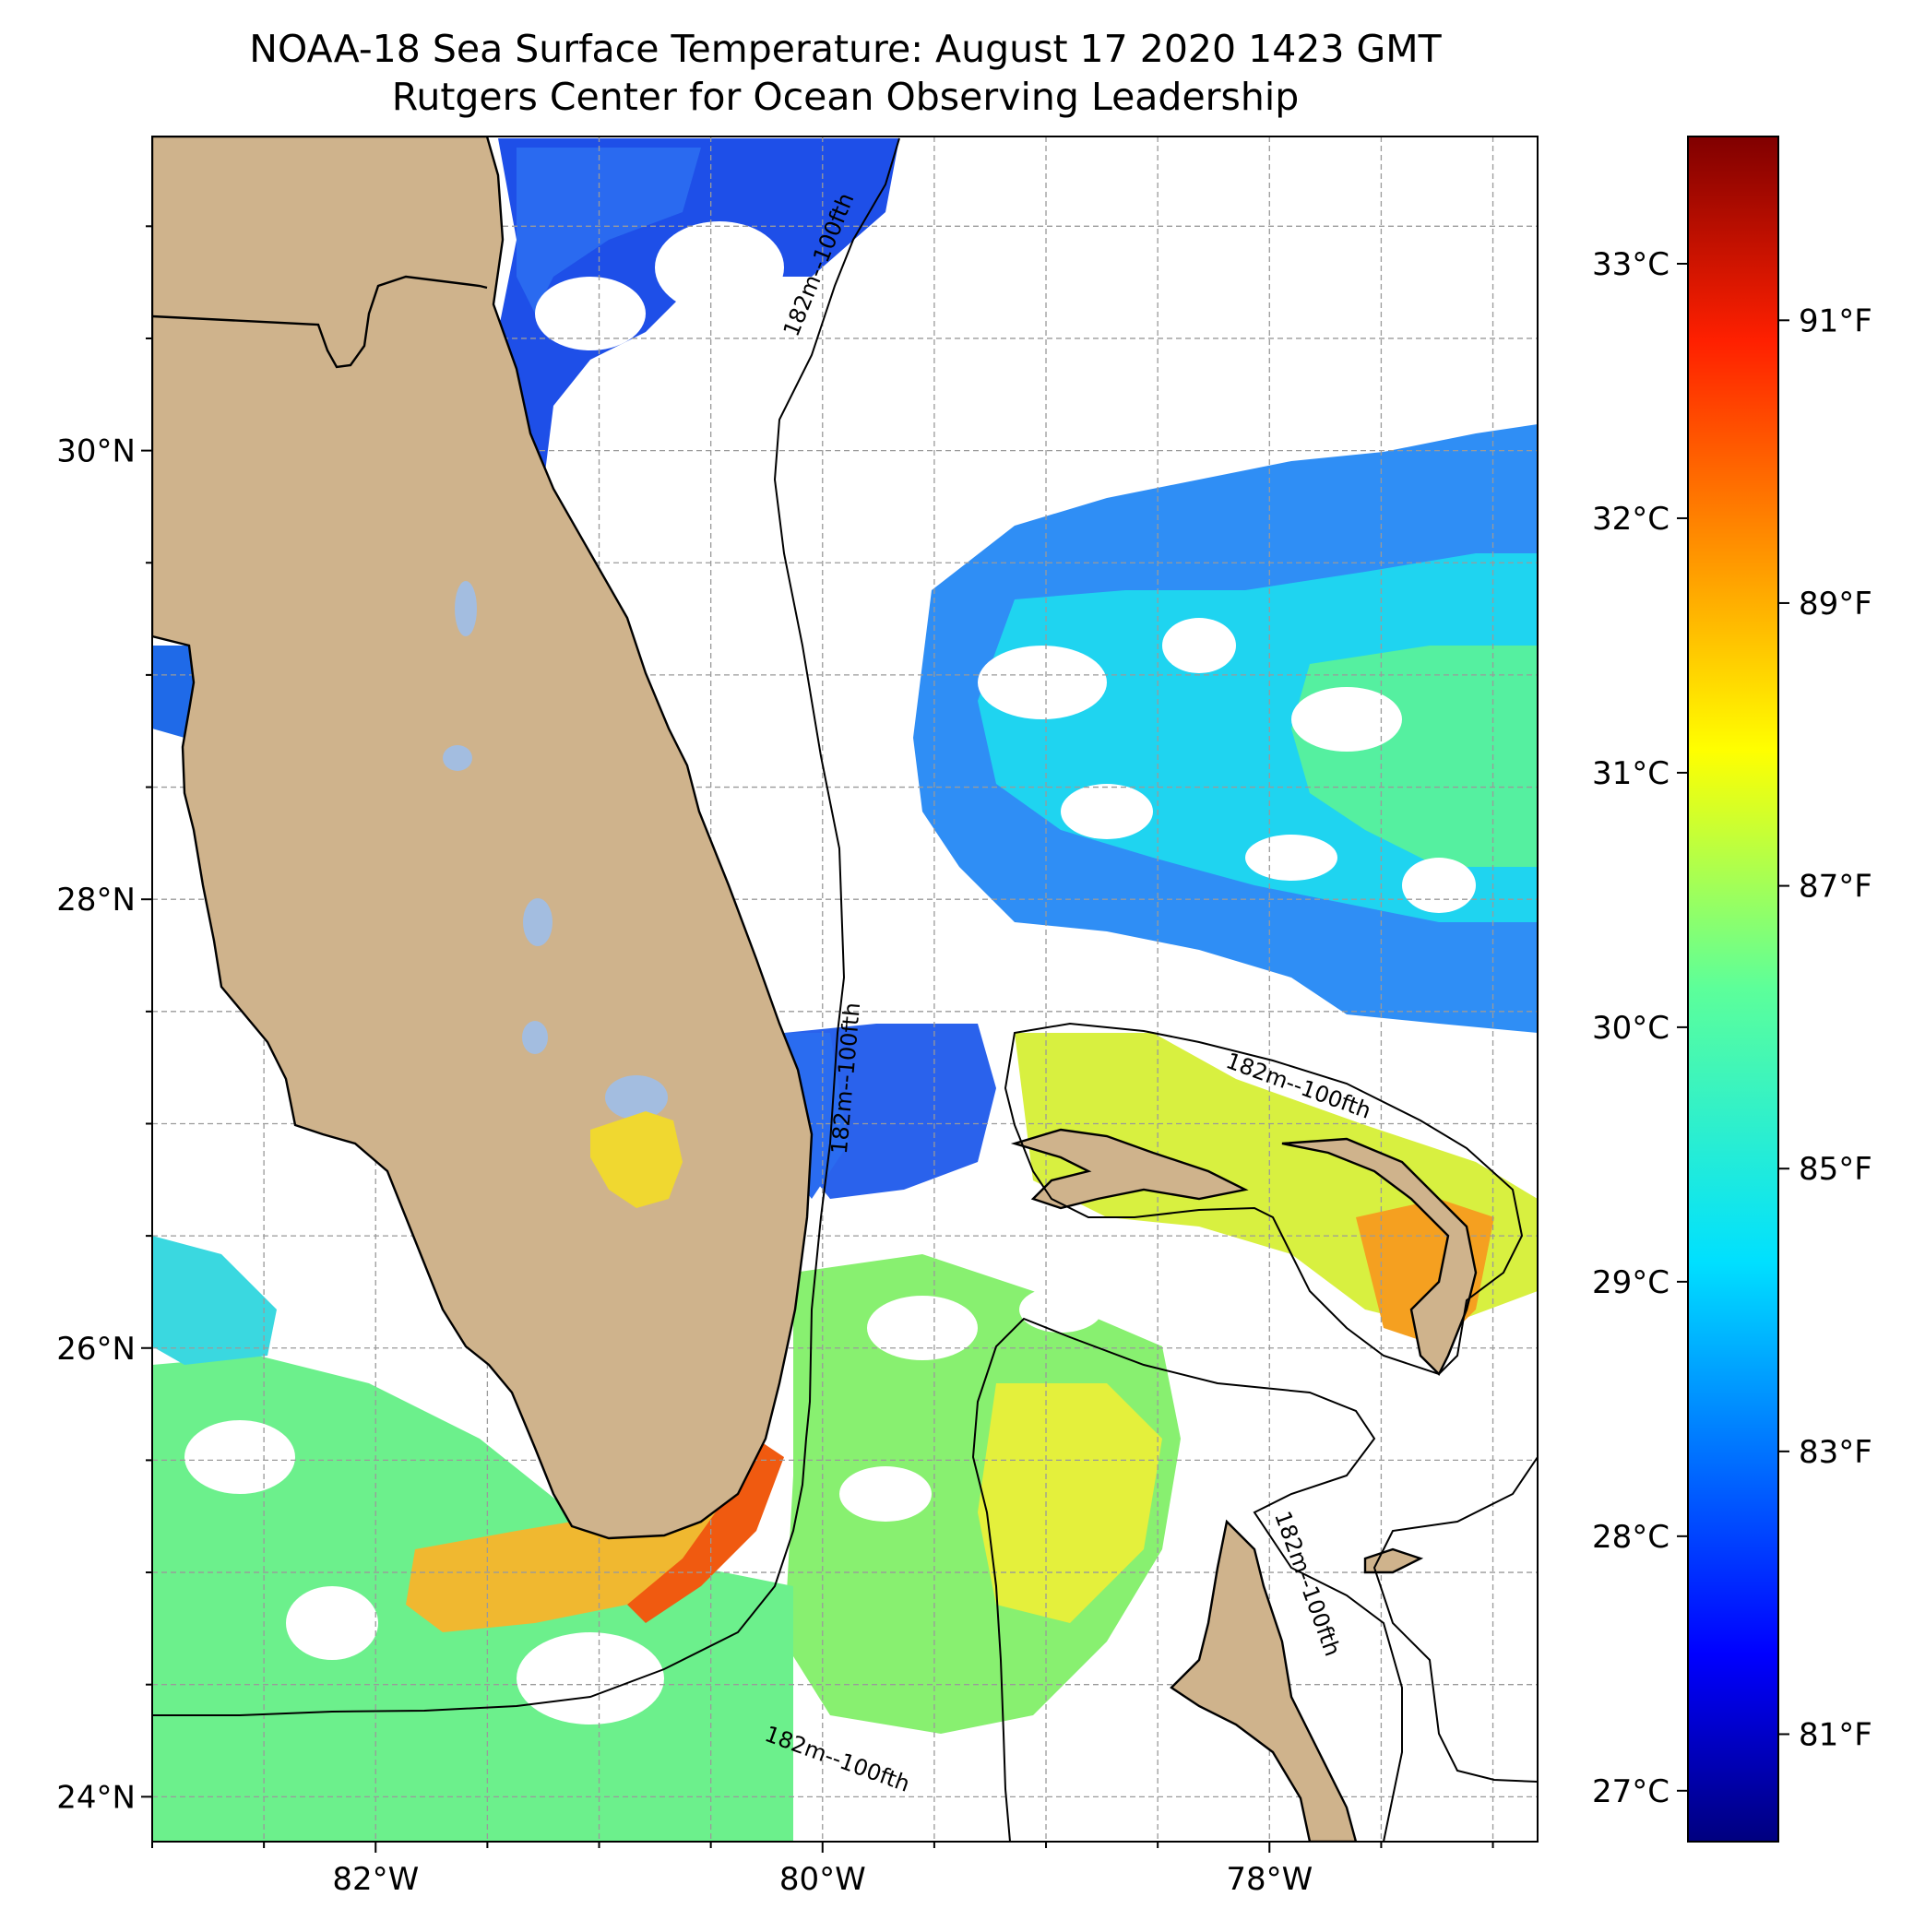 The height and width of the screenshot is (1932, 1925). Describe the element at coordinates (705, 1531) in the screenshot. I see `sst-patch-keys-red` at that location.